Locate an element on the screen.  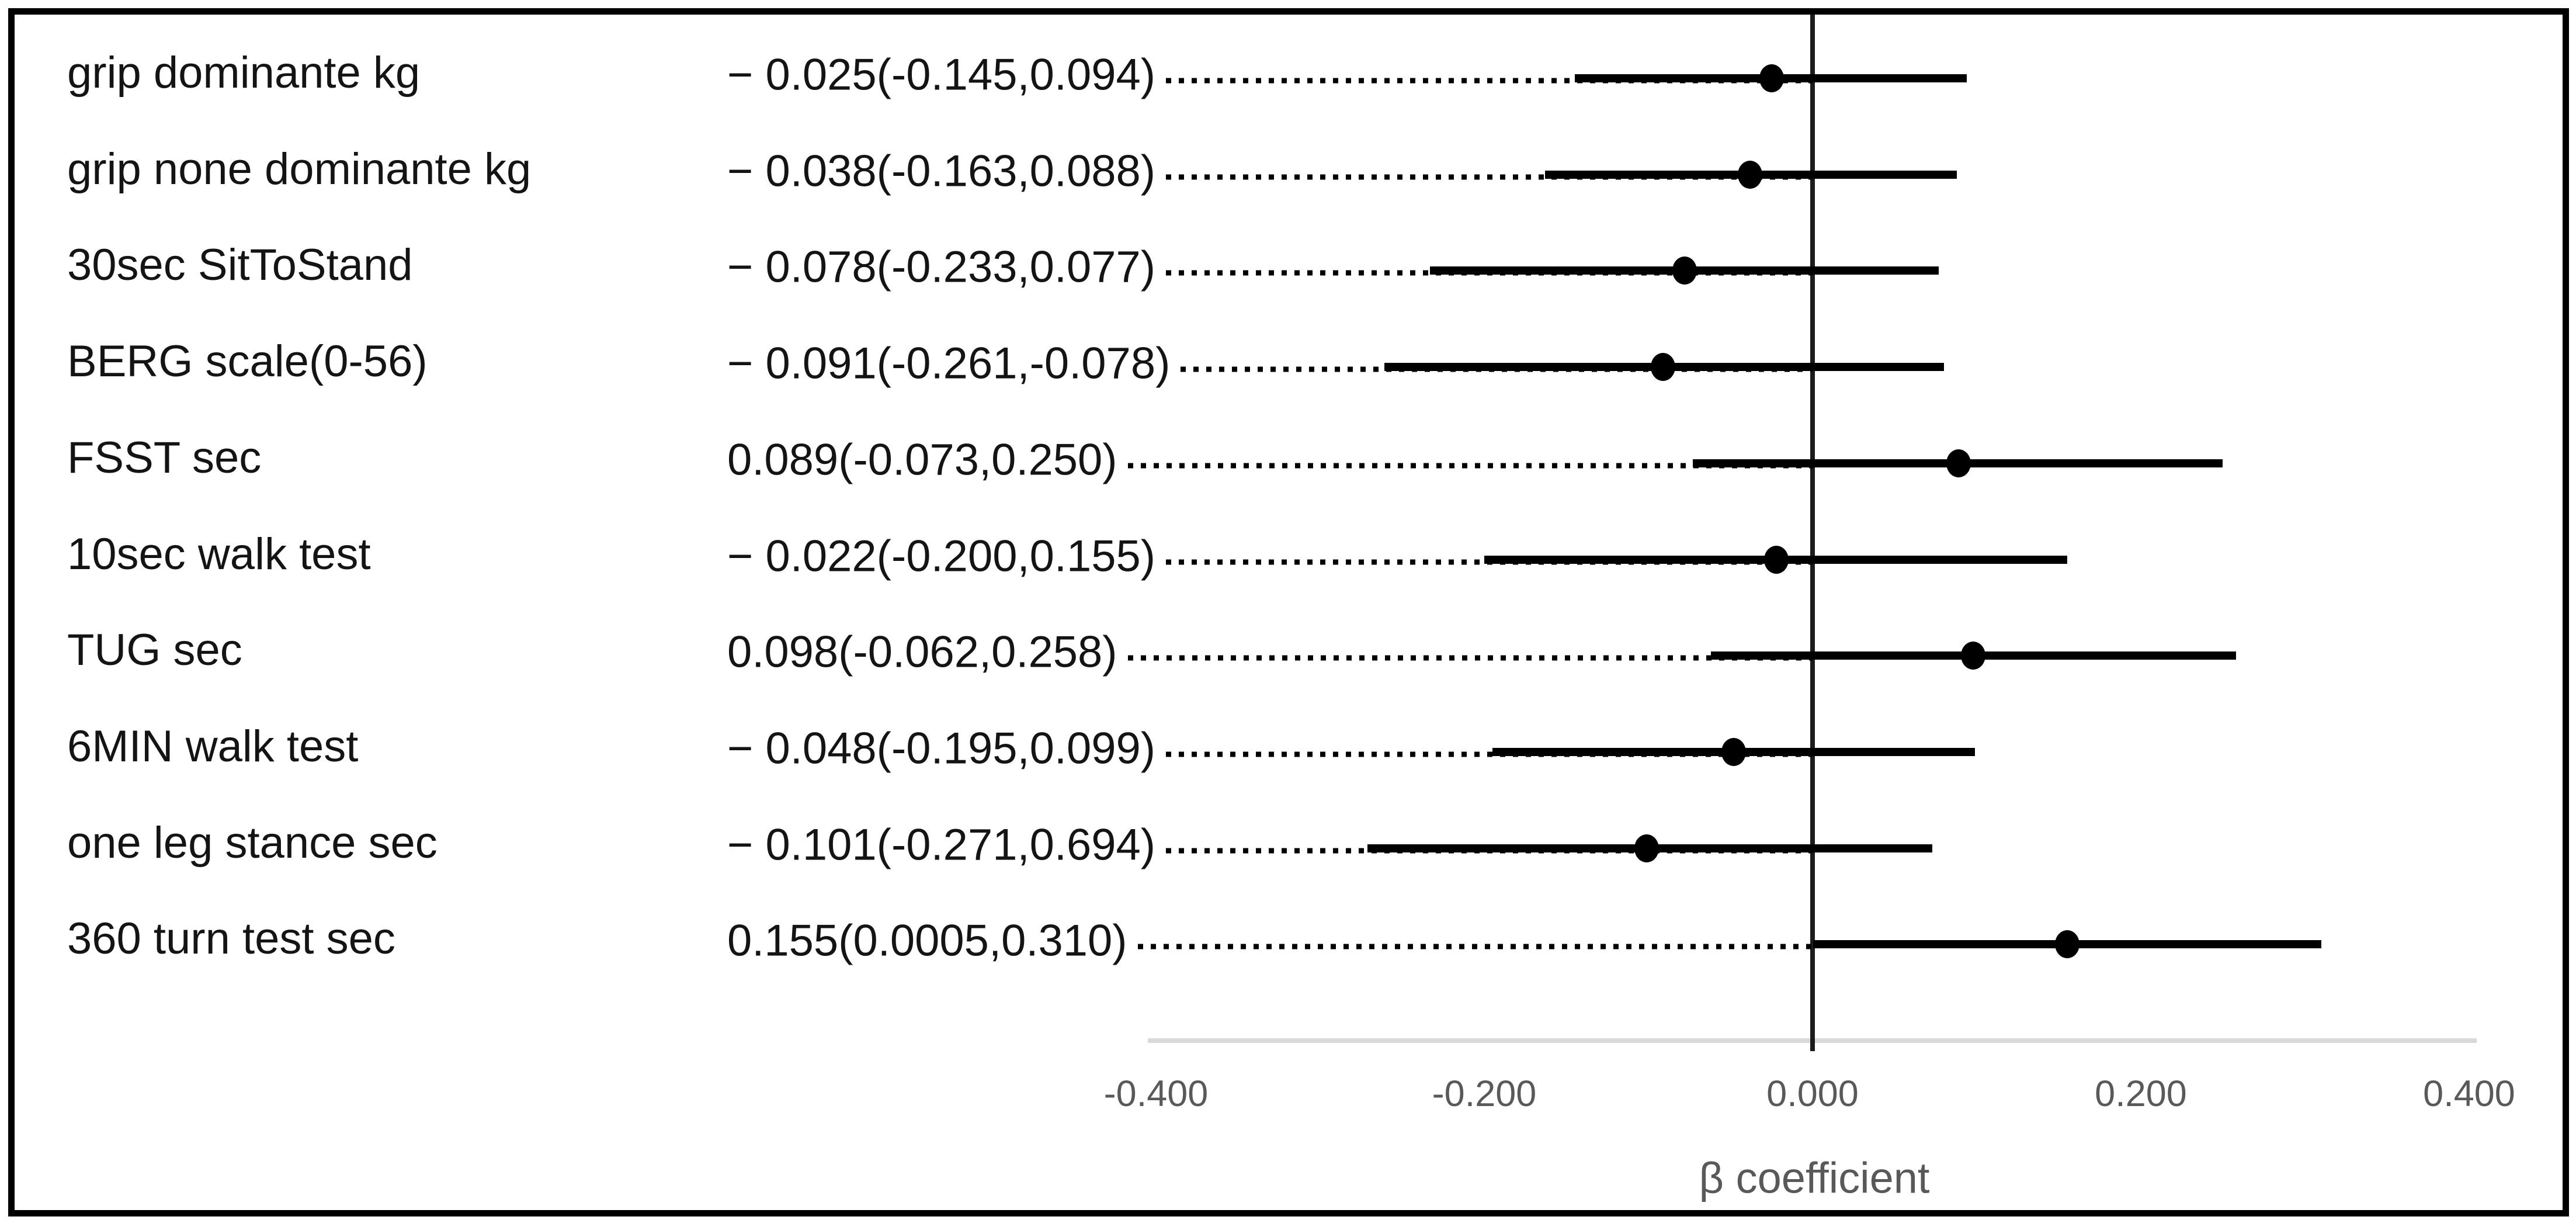
row-value-line: 0.098(-0.062,0.258) is located at coordinates (1270, 652).